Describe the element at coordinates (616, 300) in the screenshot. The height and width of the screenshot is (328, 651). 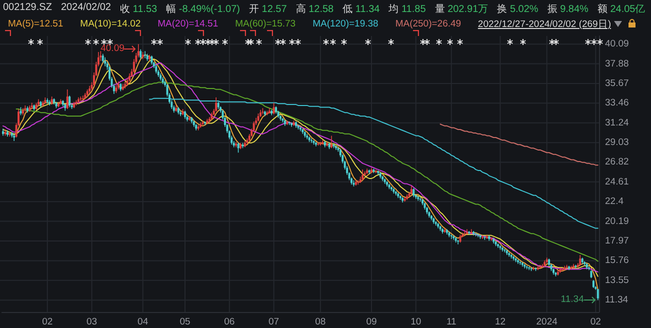
I see `y-tick-label: 11.34` at that location.